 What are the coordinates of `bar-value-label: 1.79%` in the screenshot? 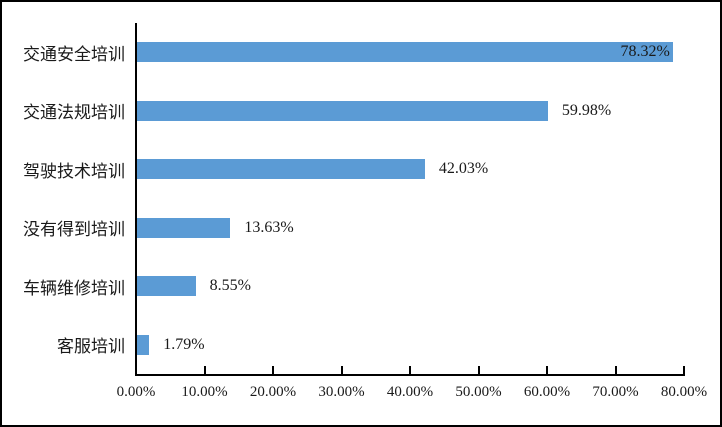 It's located at (184, 344).